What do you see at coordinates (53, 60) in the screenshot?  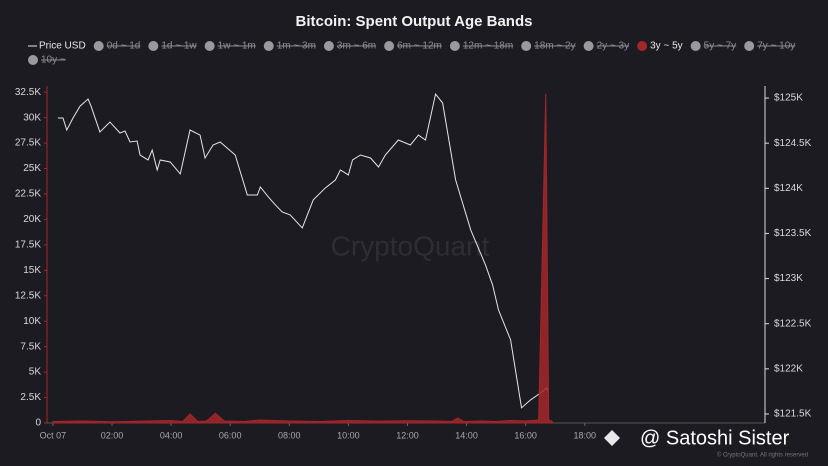 I see `legend-label: 10y ~` at bounding box center [53, 60].